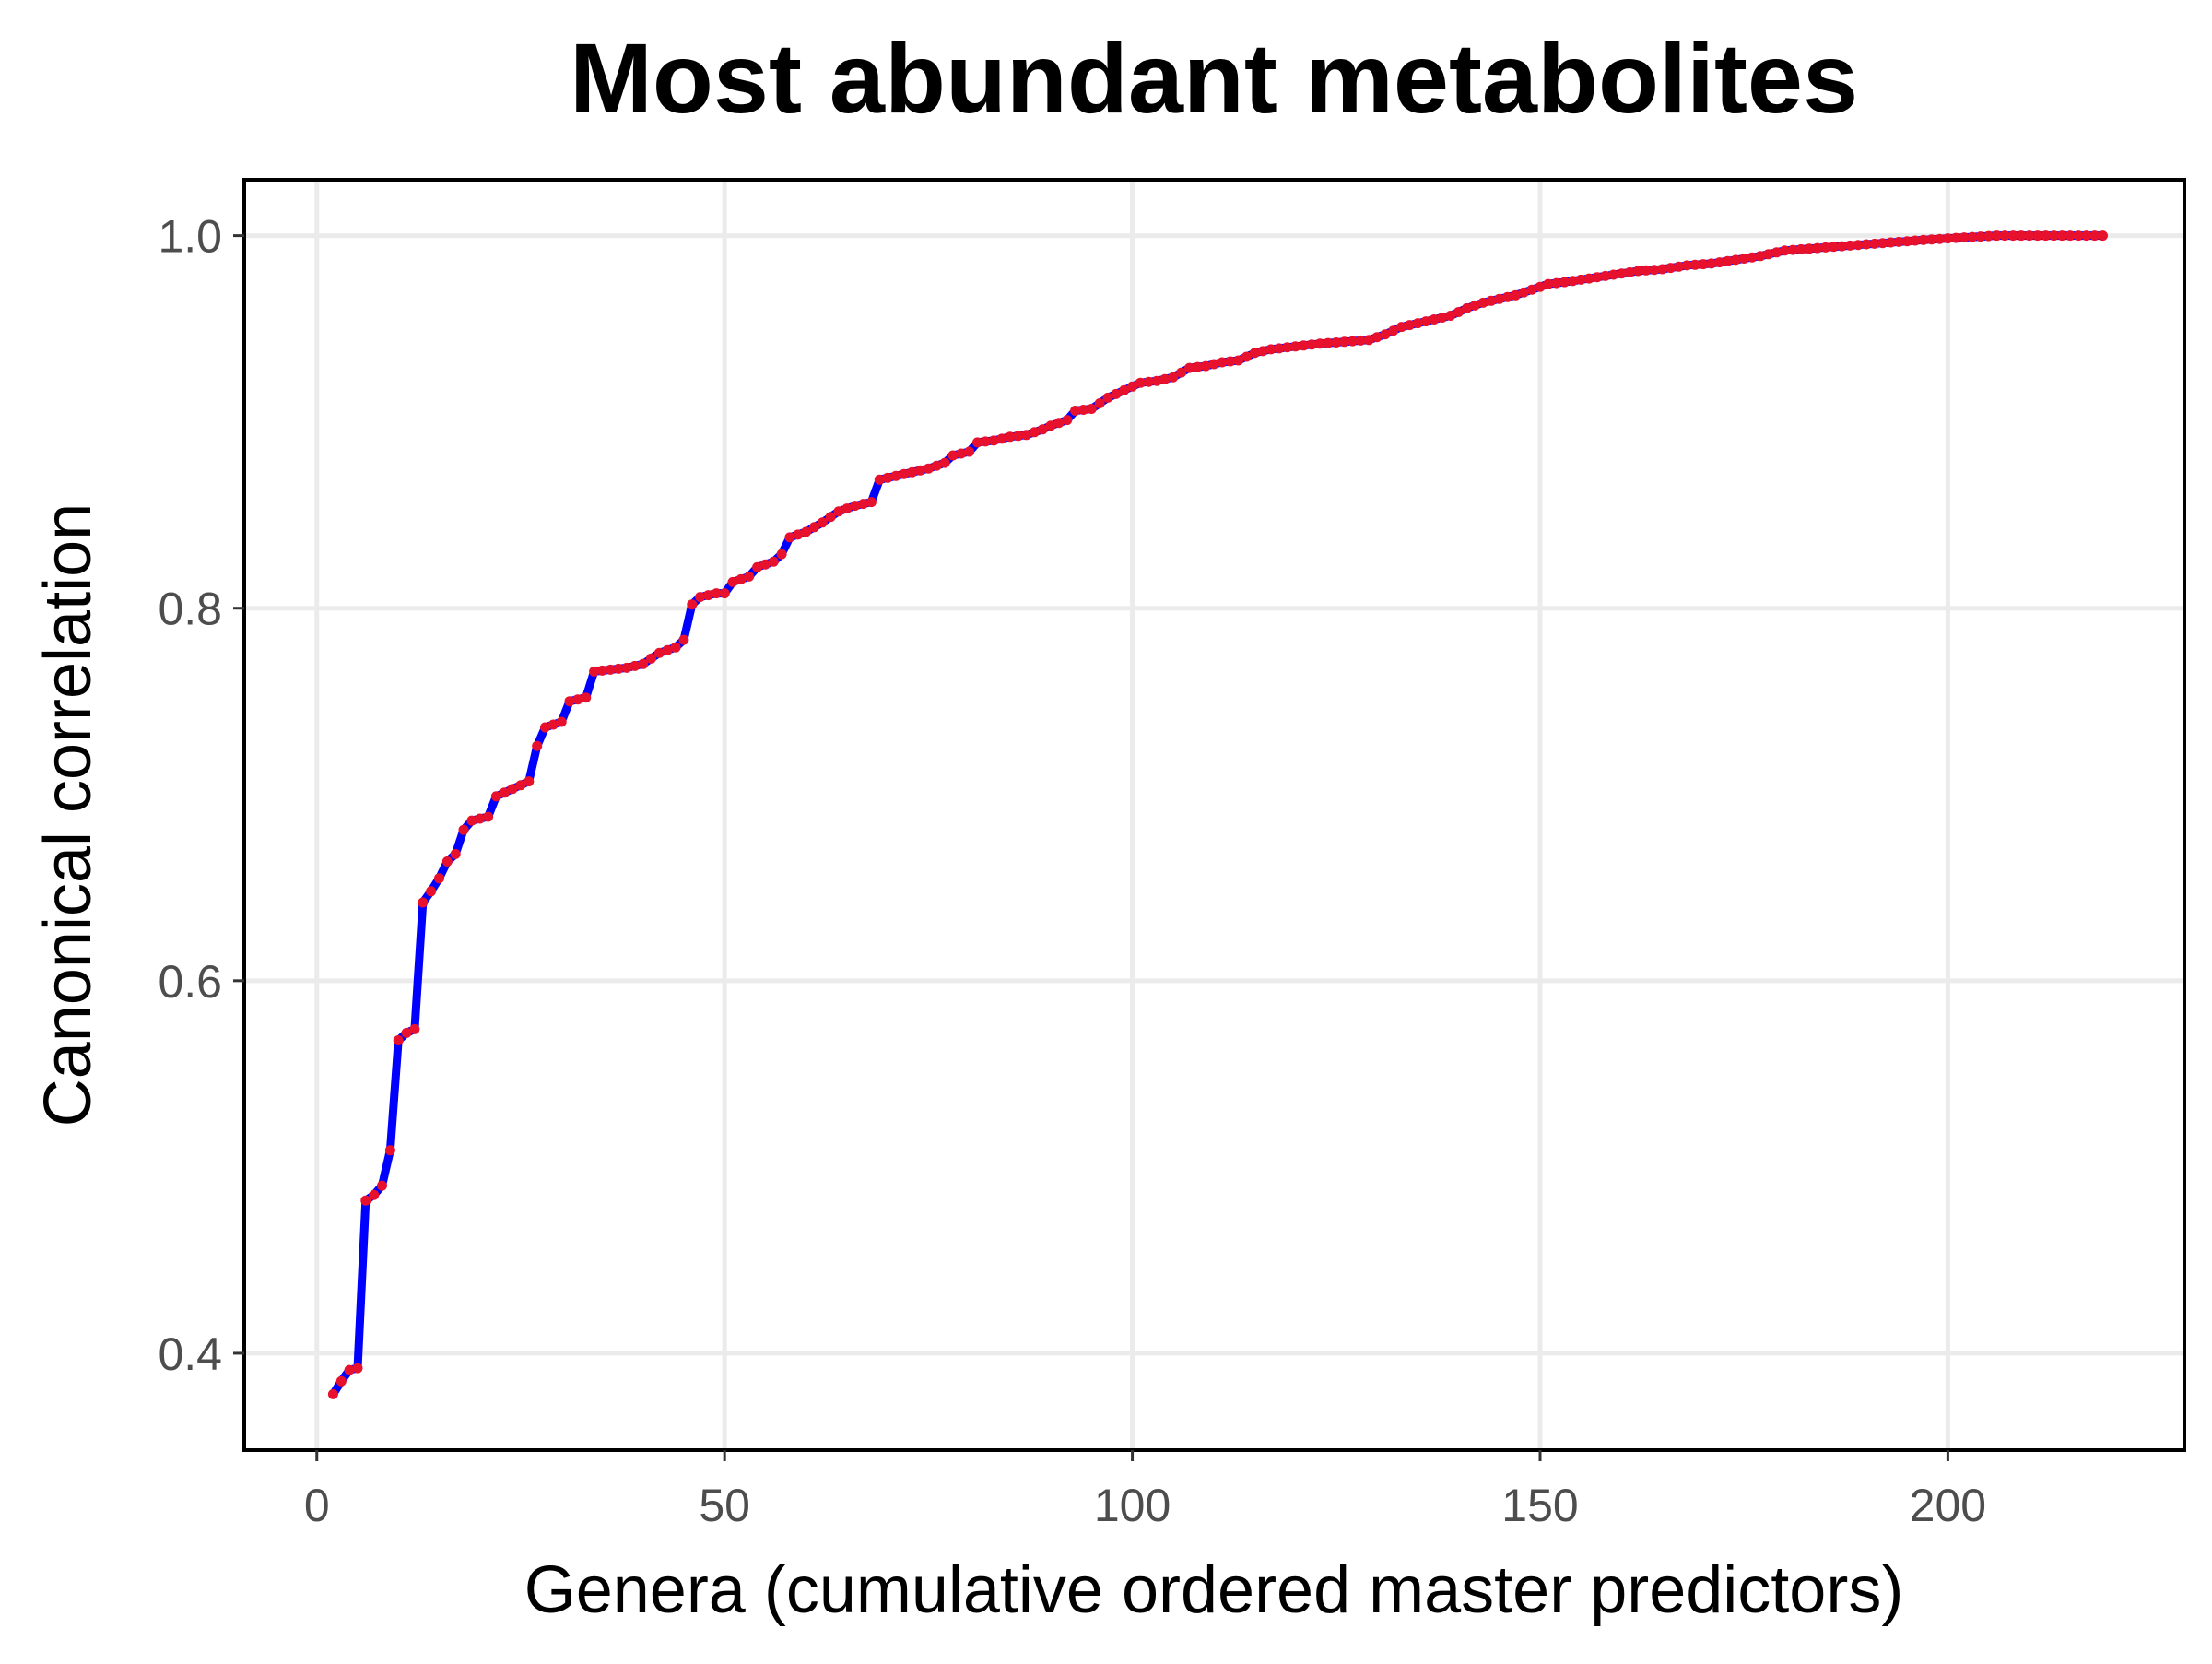 The image size is (2212, 1664). I want to click on x-tick-label: 200, so click(1948, 1505).